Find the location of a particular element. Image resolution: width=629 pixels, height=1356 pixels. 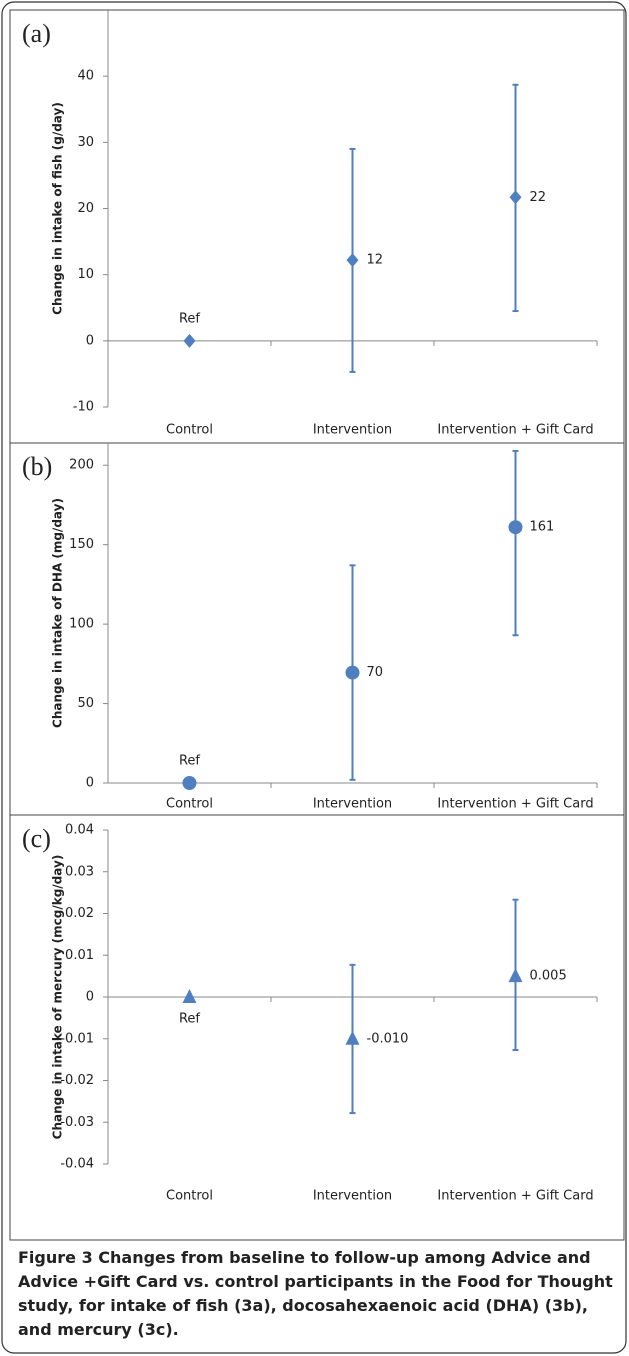

data-label: 0.005 is located at coordinates (548, 976).